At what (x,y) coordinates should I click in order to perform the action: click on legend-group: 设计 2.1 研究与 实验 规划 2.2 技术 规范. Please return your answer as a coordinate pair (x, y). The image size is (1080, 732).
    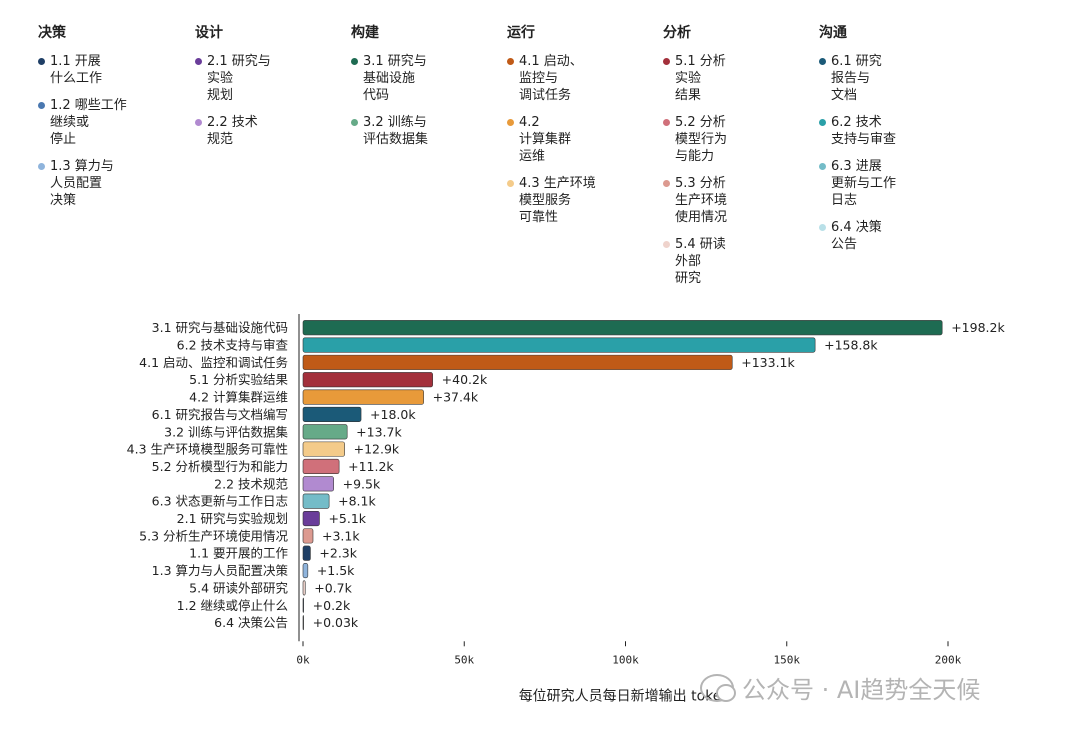
    Looking at the image, I should click on (270, 90).